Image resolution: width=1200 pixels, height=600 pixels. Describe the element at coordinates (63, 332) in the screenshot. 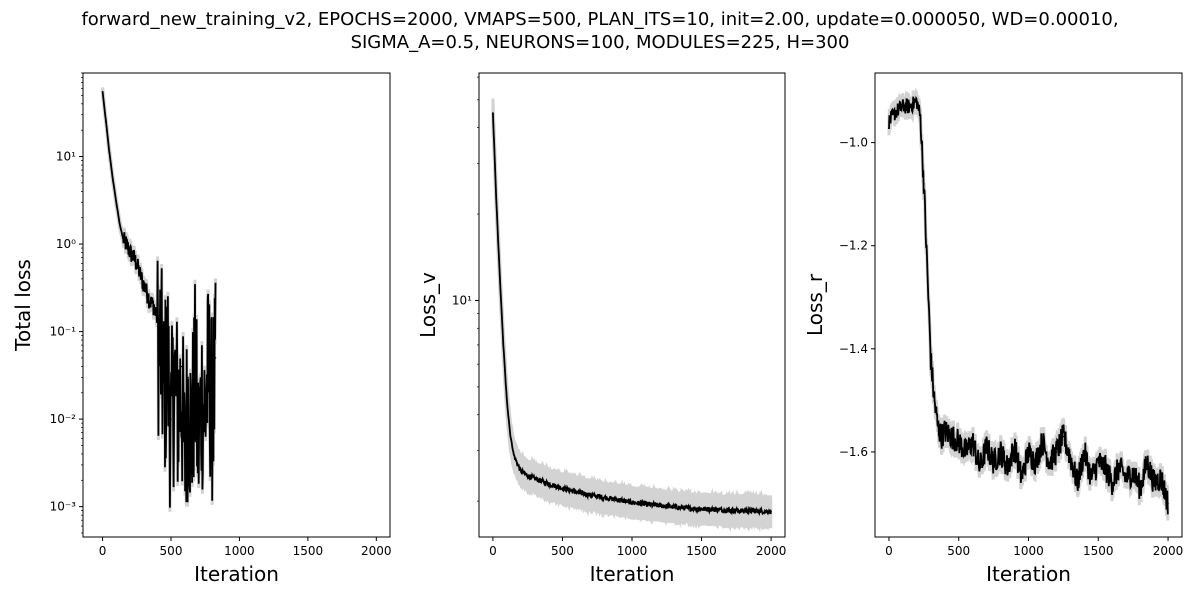

I see `y-tick-label: 10⁻¹` at that location.